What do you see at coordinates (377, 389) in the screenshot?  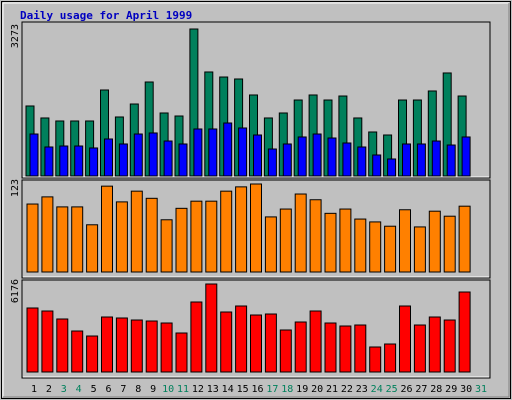 I see `x-tick-label: 24` at bounding box center [377, 389].